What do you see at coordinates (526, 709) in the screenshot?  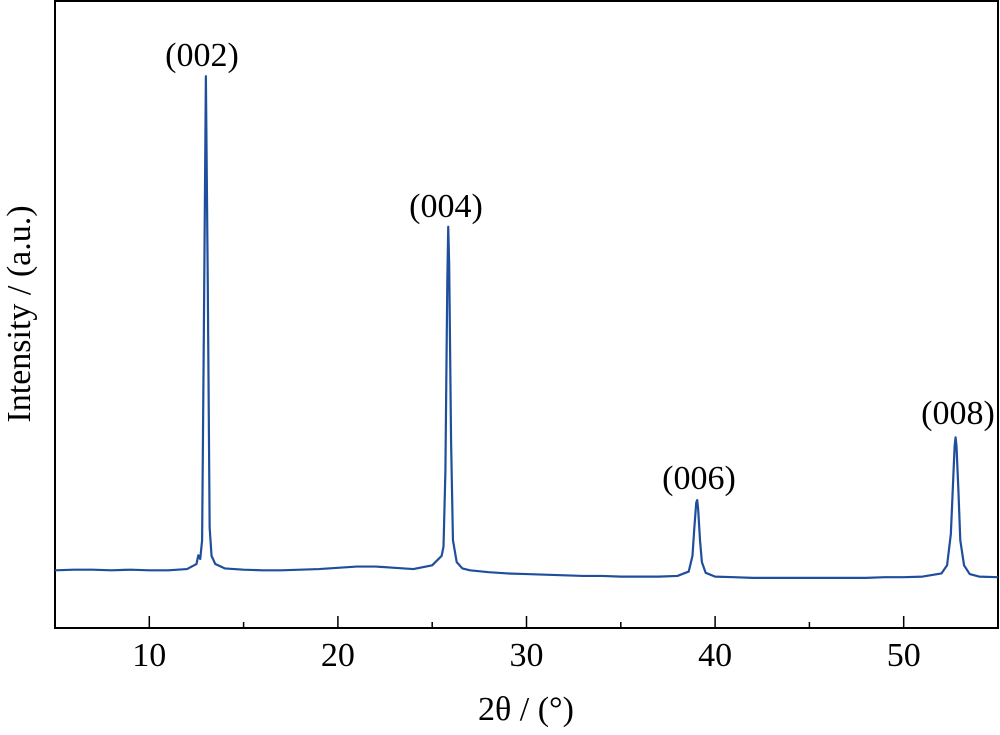 I see `x-axis-label: 2θ / (°)` at bounding box center [526, 709].